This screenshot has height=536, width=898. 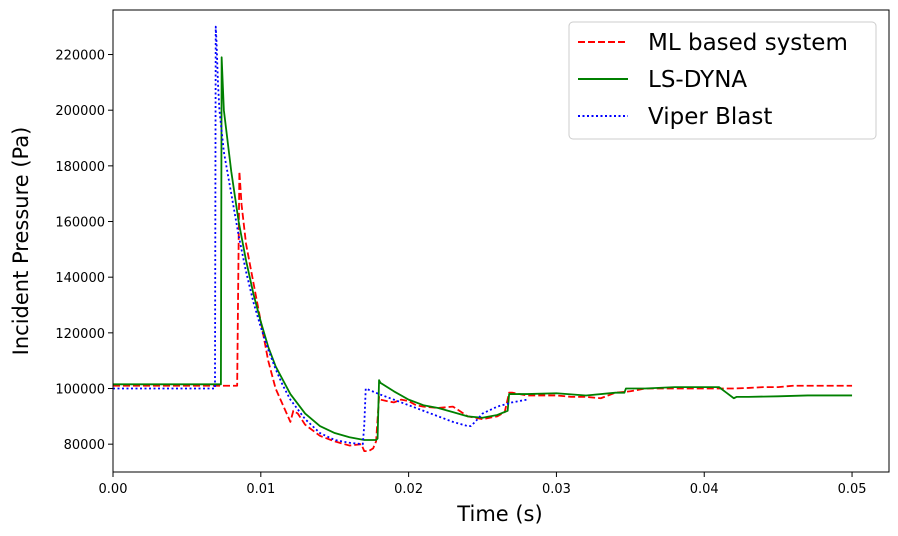 What do you see at coordinates (80, 167) in the screenshot?
I see `y-tick-label: 180000` at bounding box center [80, 167].